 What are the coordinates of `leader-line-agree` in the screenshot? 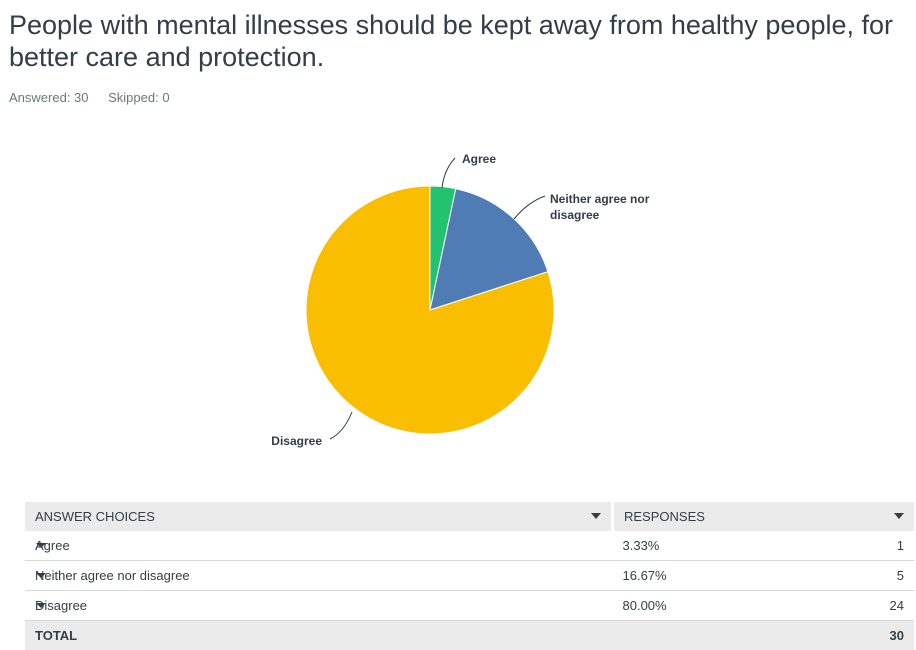 It's located at (448, 173).